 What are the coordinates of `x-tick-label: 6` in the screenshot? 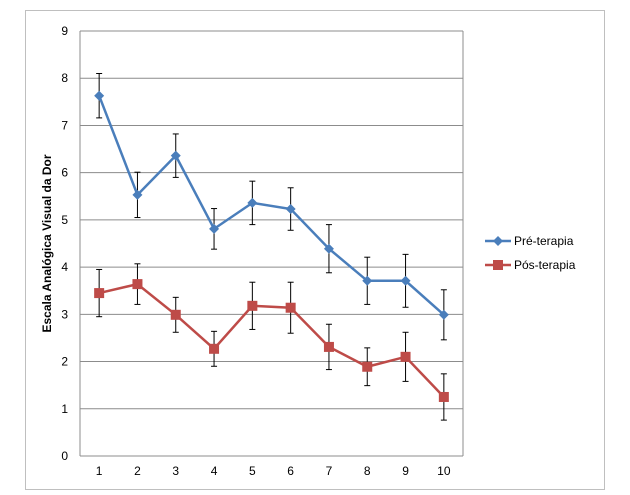 It's located at (290, 471).